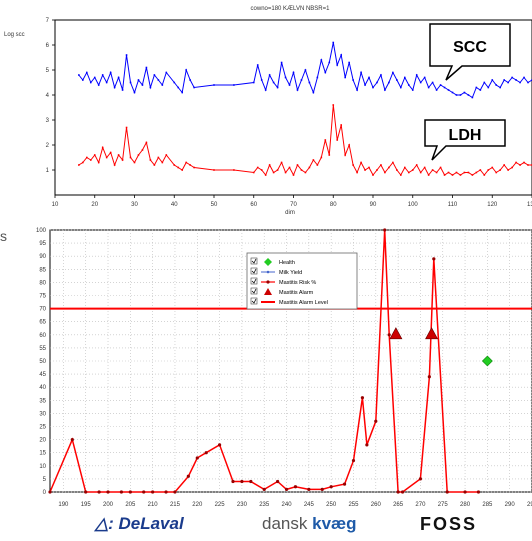 This screenshot has height=541, width=532. I want to click on x-tick-label: 245, so click(309, 505).